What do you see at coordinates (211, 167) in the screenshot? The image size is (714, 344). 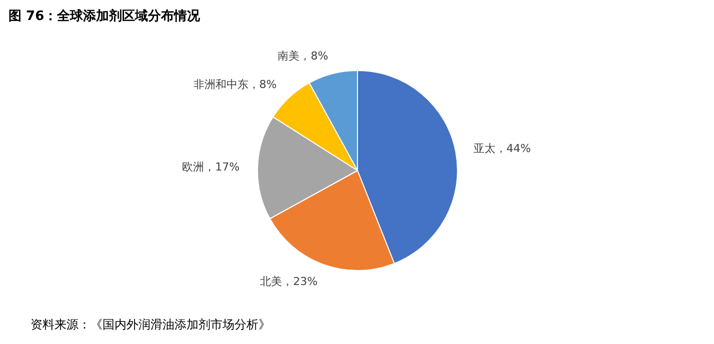 I see `slice-label: 欧洲，17%` at bounding box center [211, 167].